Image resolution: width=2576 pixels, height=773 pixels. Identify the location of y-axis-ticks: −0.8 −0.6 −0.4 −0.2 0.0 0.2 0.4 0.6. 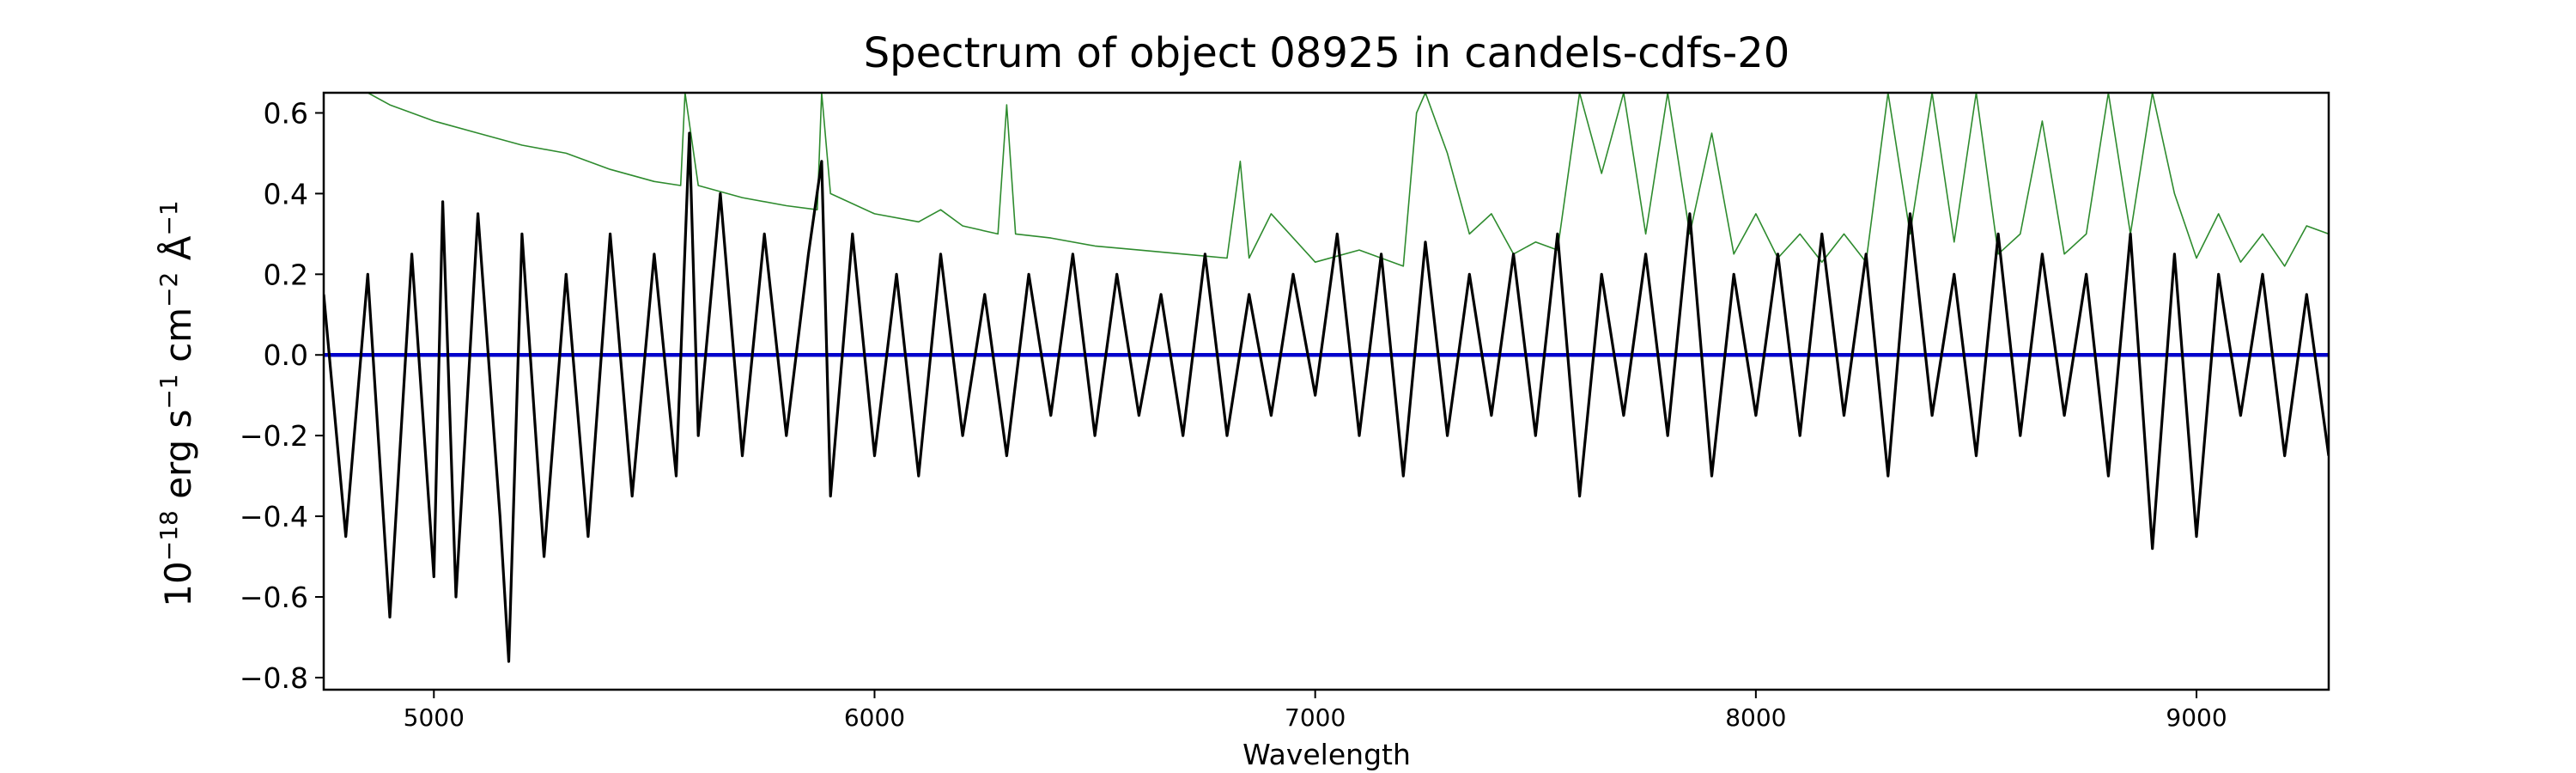
(282, 395).